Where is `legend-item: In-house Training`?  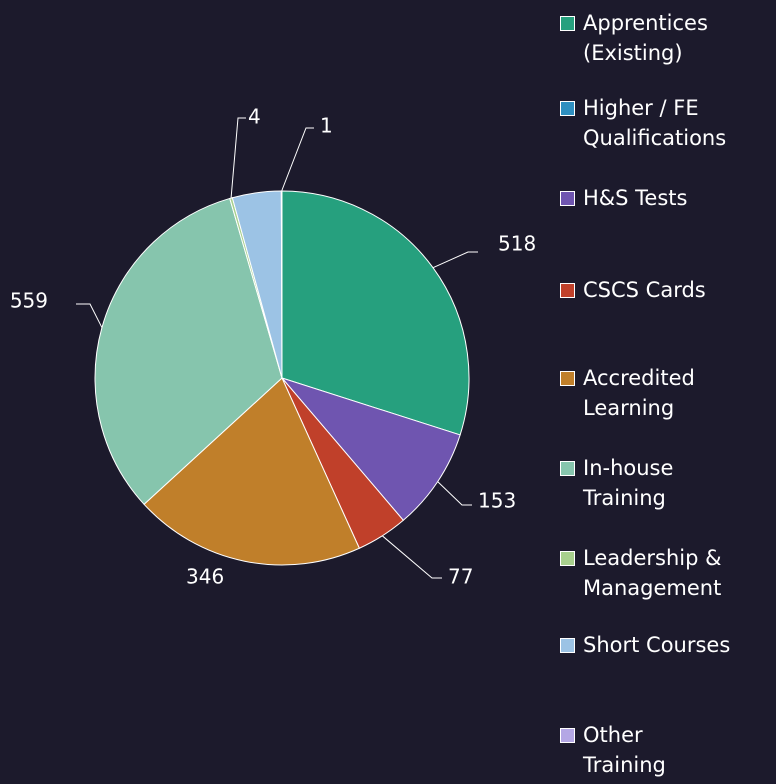
legend-item: In-house Training is located at coordinates (616, 483).